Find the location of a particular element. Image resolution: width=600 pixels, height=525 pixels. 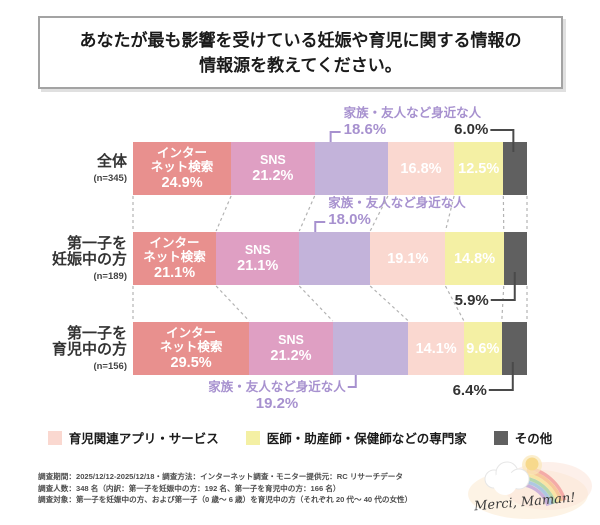

title-line-2: 情報源を教えてください。 is located at coordinates (300, 65).